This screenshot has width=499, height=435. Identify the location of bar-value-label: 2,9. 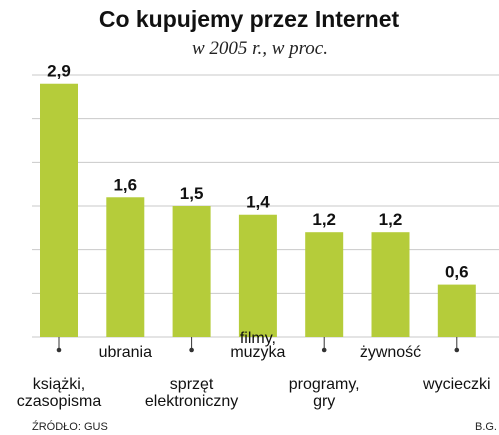
(59, 71).